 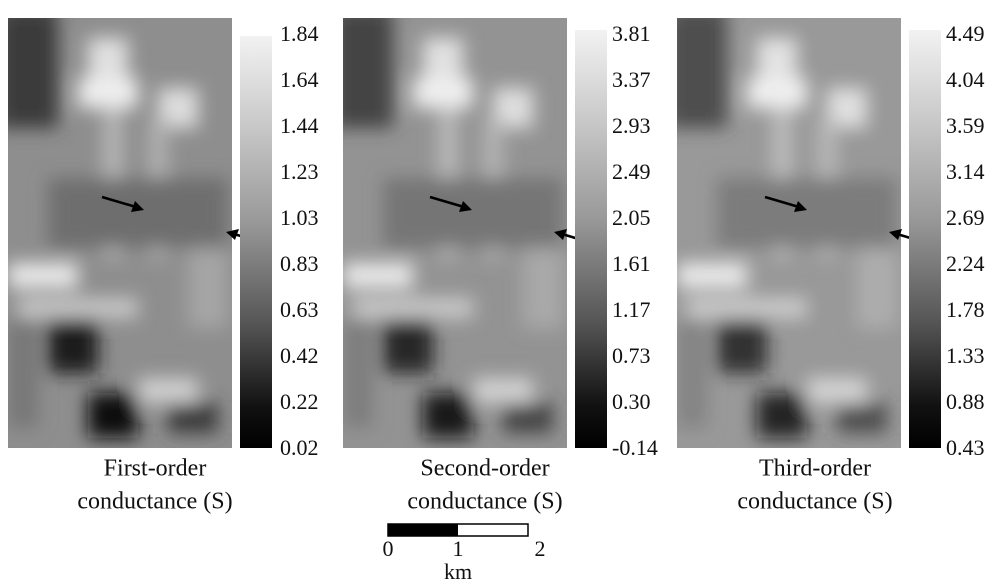 What do you see at coordinates (965, 355) in the screenshot?
I see `colorbar-tick-label: 1.33` at bounding box center [965, 355].